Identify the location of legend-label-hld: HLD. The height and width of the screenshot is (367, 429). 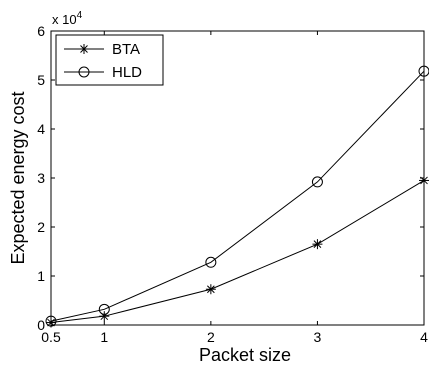
(127, 72).